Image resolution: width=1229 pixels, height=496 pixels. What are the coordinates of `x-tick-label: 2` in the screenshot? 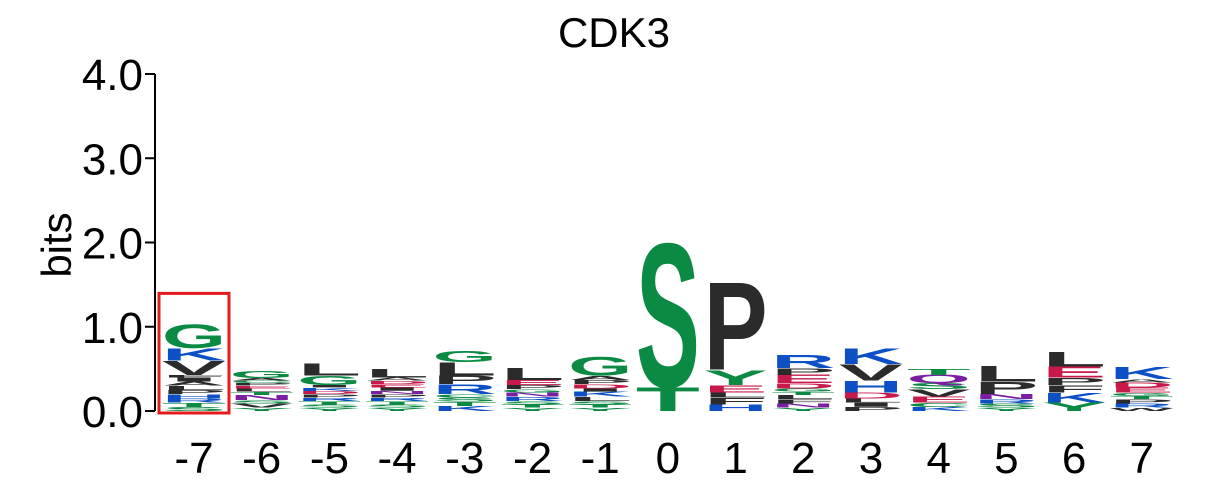 It's located at (803, 458).